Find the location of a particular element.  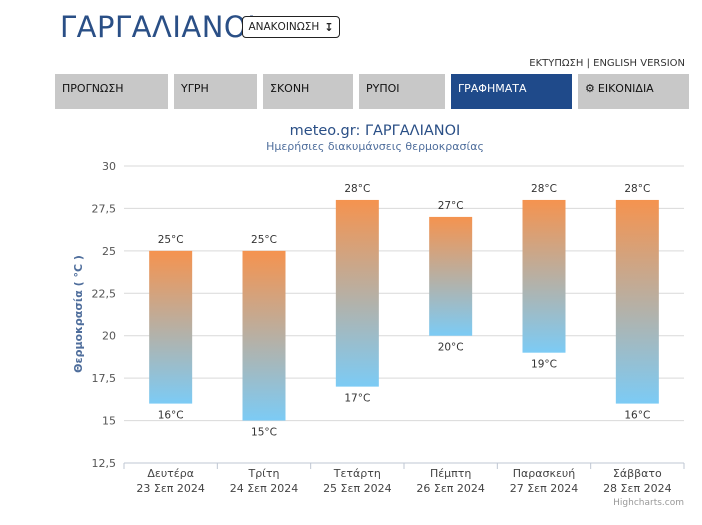

announcement-label: ΑΝΑΚΟΙΝΩΣΗ is located at coordinates (284, 27).